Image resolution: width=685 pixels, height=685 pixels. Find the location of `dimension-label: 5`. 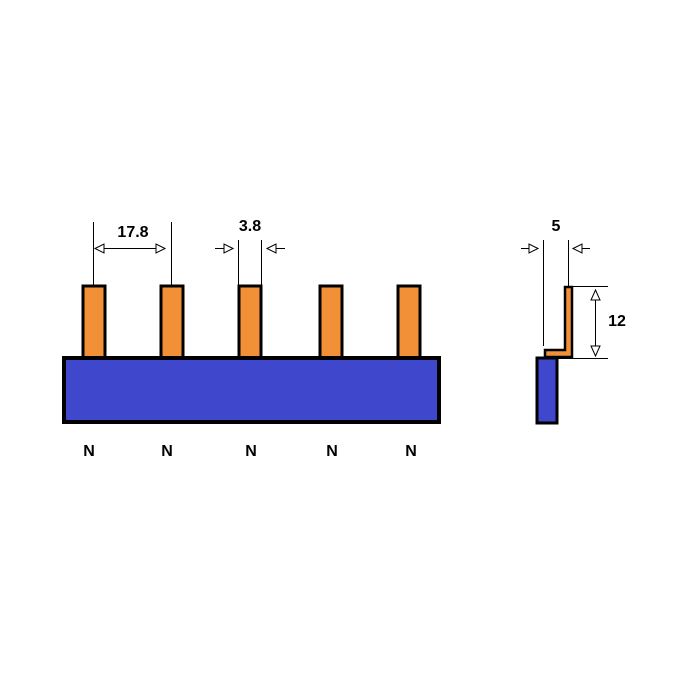

dimension-label: 5 is located at coordinates (556, 226).